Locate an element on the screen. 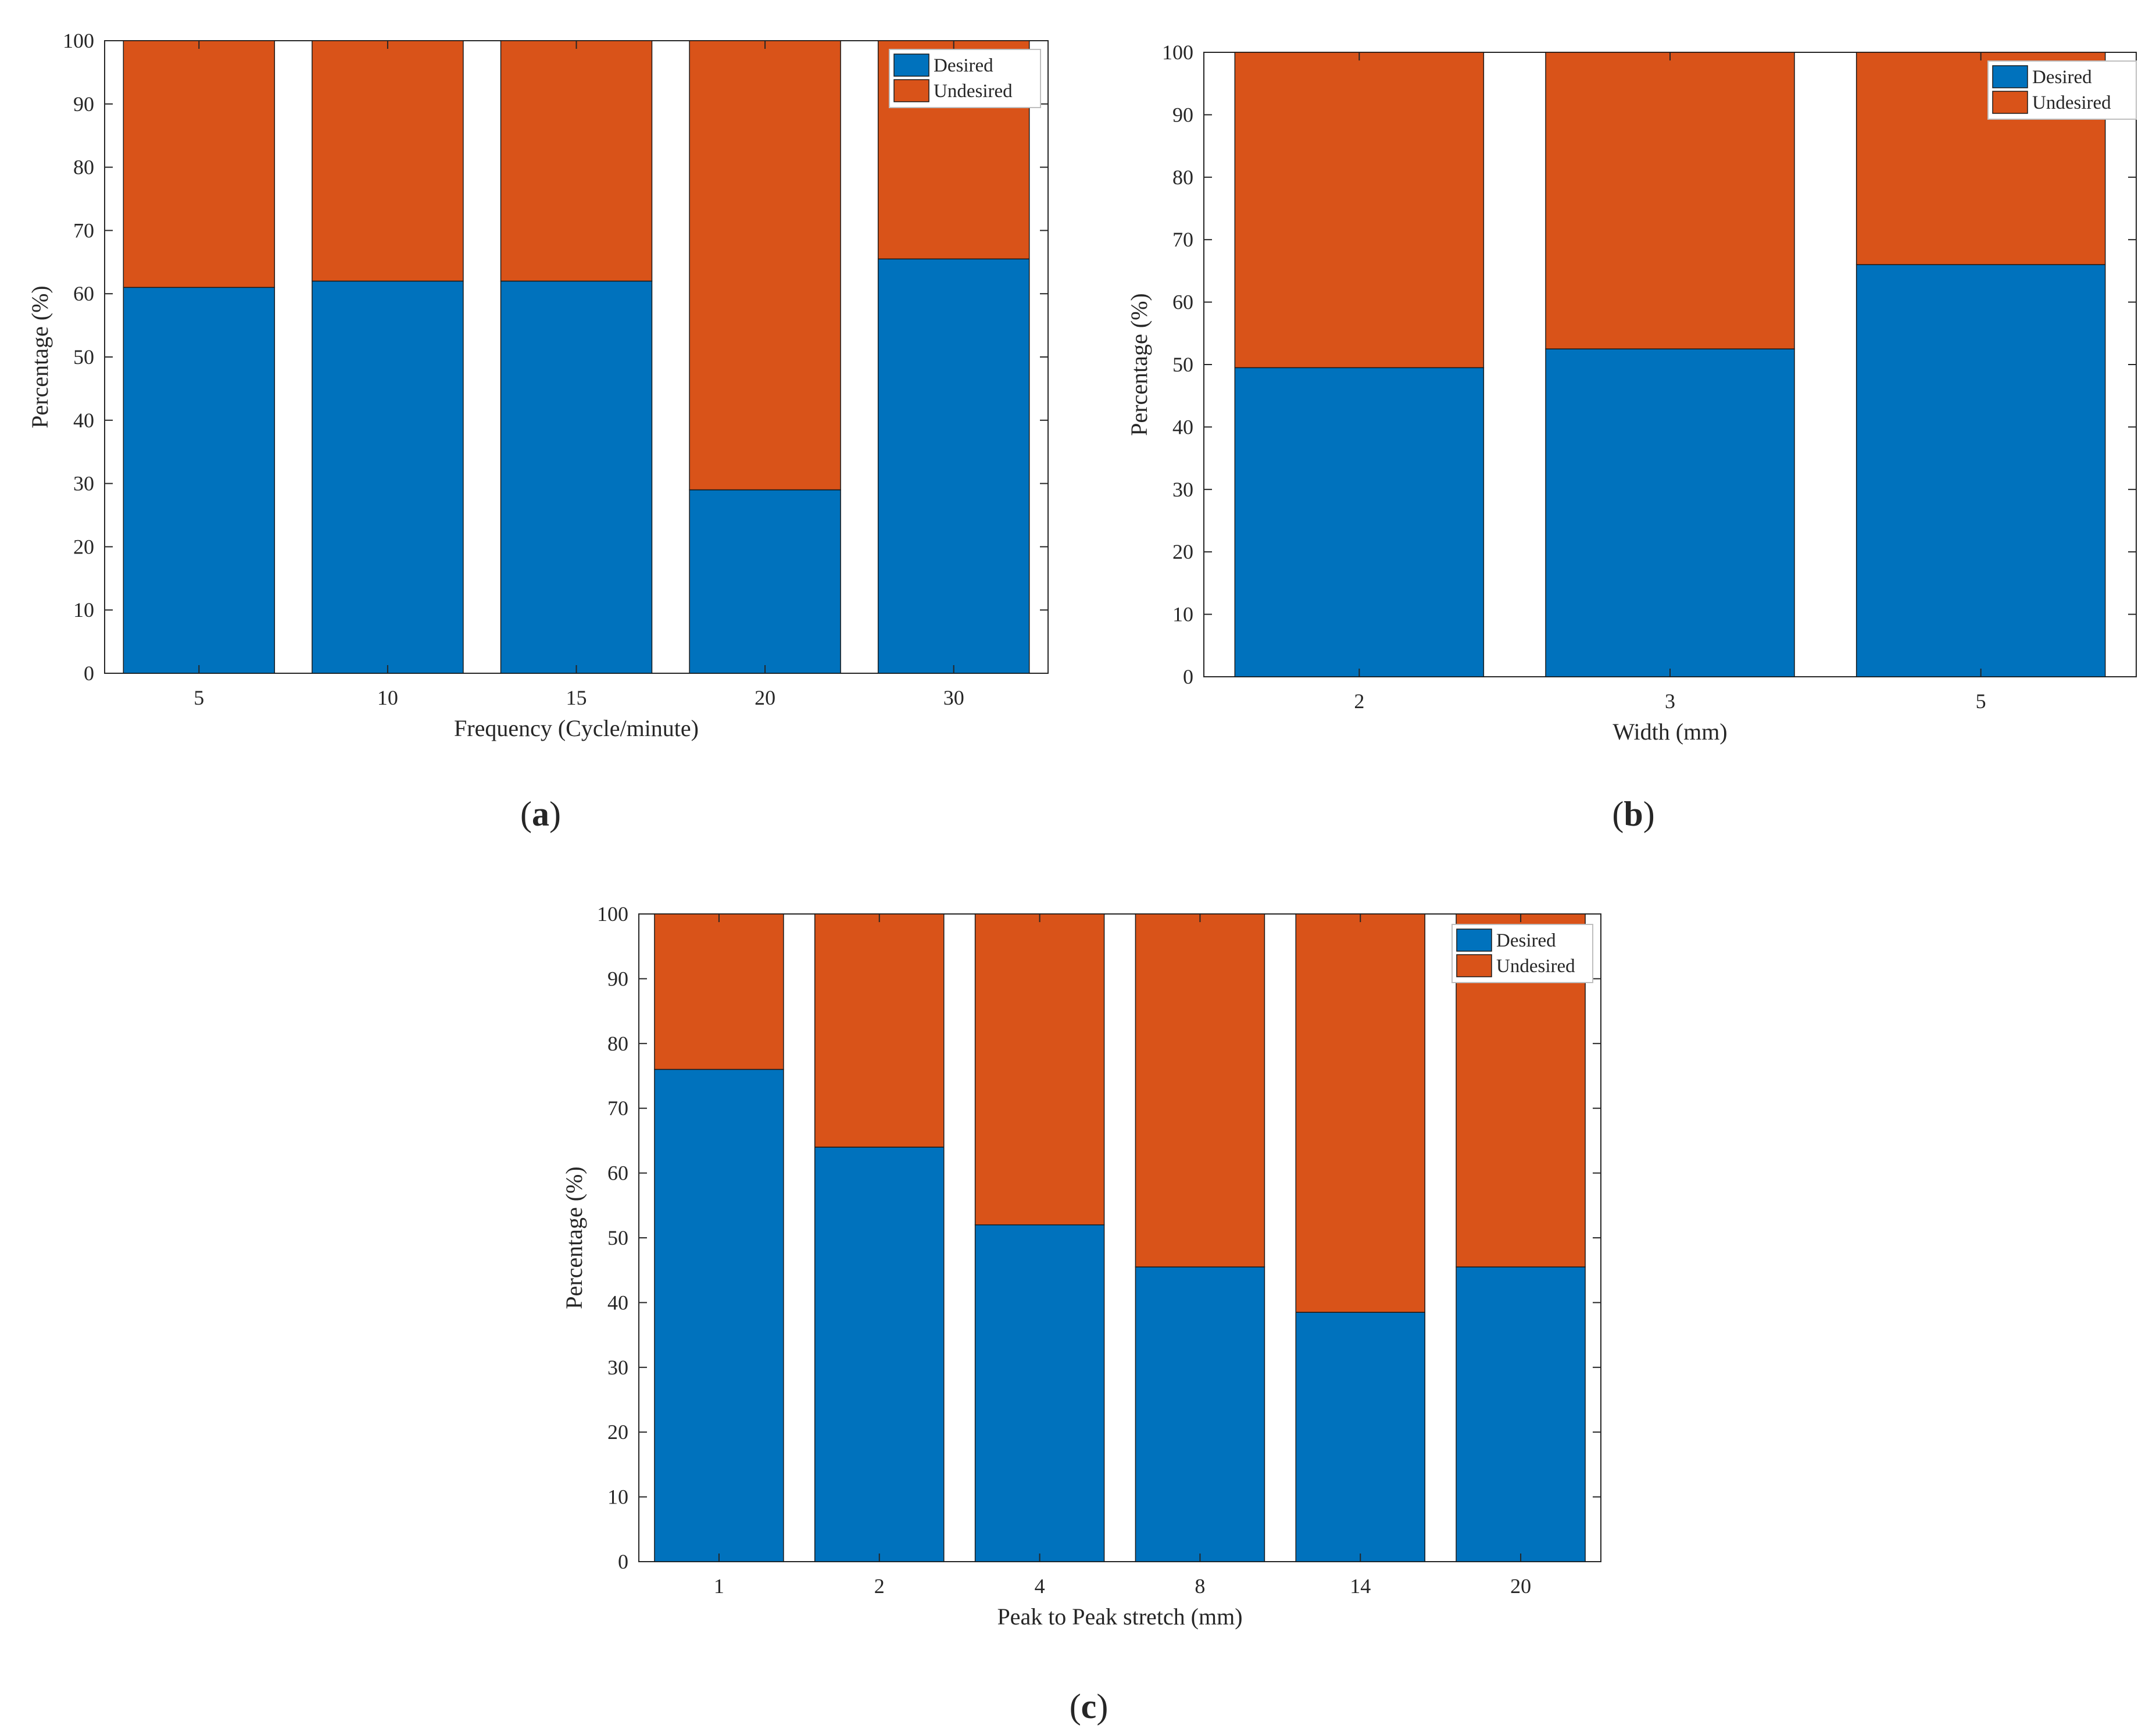 The image size is (2156, 1732). panel-caption: (c) is located at coordinates (1089, 1706).